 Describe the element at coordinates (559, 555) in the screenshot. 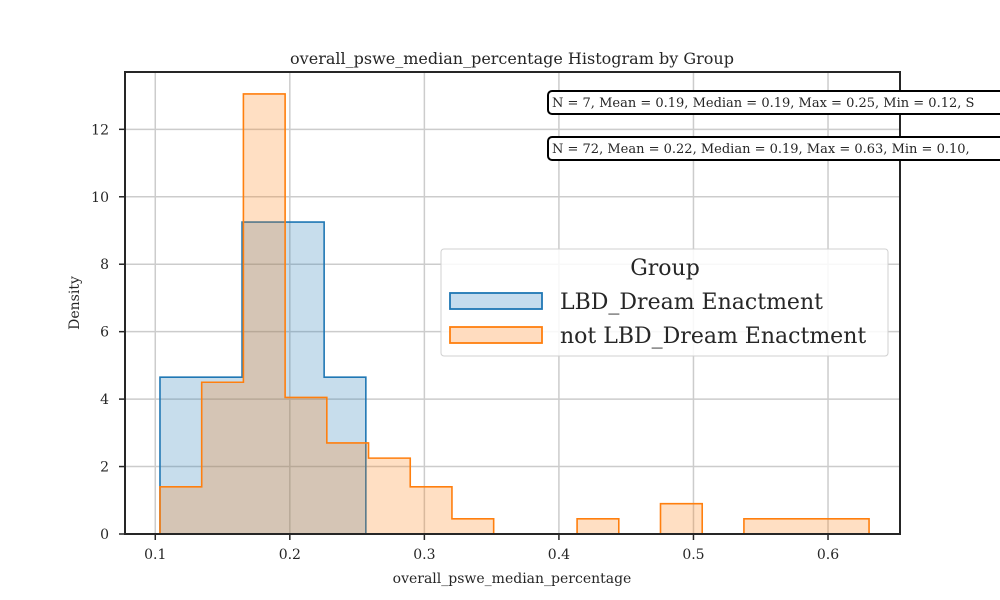

I see `x-tick-label: 0.4` at that location.